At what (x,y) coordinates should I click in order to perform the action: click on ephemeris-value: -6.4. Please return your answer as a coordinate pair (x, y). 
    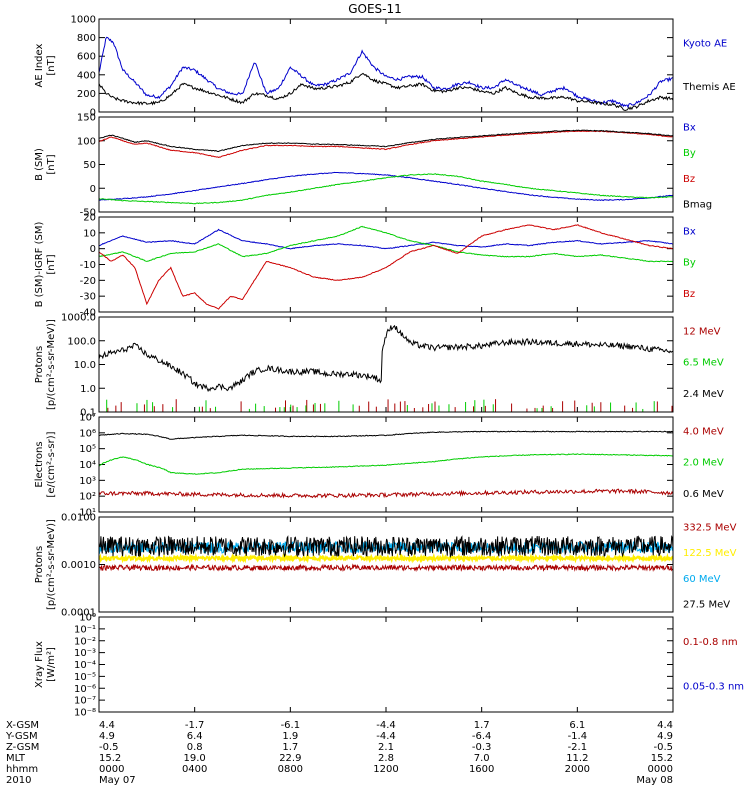
    Looking at the image, I should click on (482, 736).